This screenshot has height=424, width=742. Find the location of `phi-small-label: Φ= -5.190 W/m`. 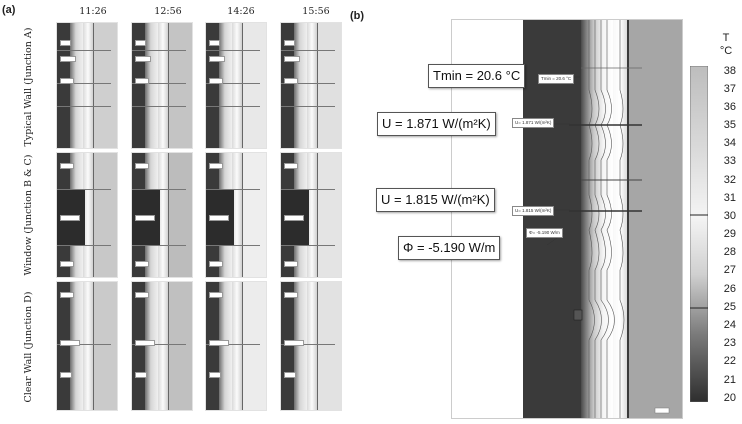

phi-small-label: Φ= -5.190 W/m is located at coordinates (544, 233).